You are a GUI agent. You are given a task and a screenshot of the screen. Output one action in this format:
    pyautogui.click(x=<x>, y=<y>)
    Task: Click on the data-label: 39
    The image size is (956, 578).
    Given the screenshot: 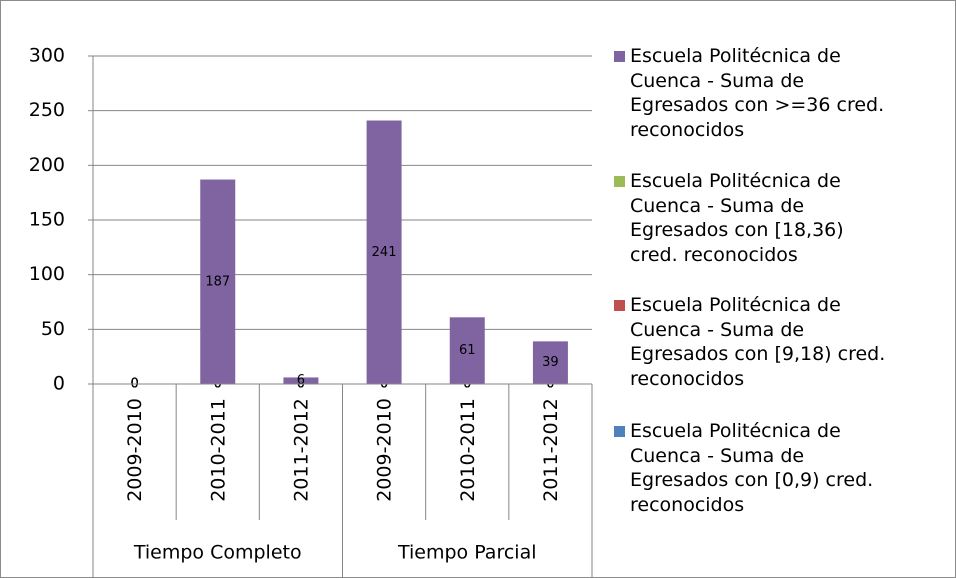 What is the action you would take?
    pyautogui.click(x=550, y=362)
    